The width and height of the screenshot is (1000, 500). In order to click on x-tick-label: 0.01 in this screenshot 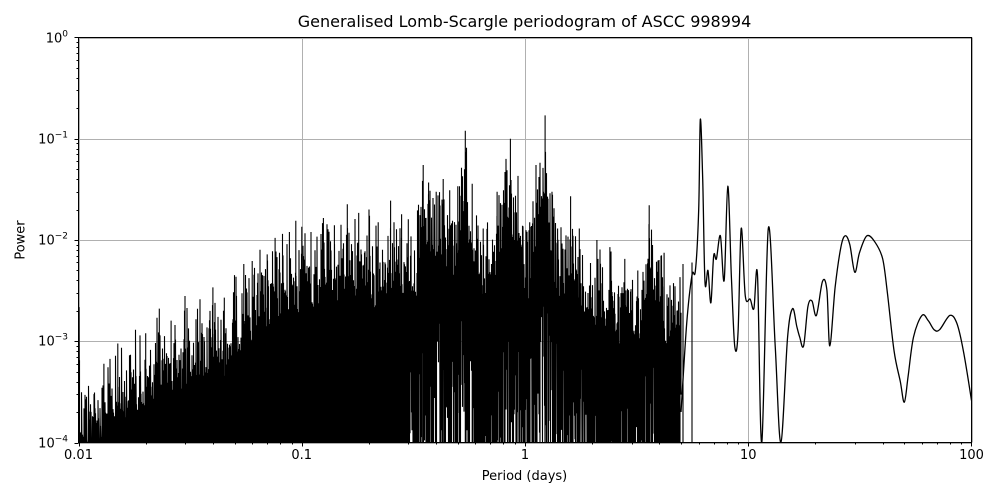, I will do `click(78, 455)`.